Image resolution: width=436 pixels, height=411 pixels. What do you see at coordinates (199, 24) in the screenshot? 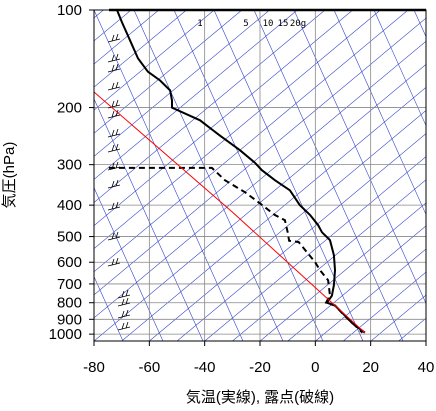
I see `mixing-ratio-label: 1` at bounding box center [199, 24].